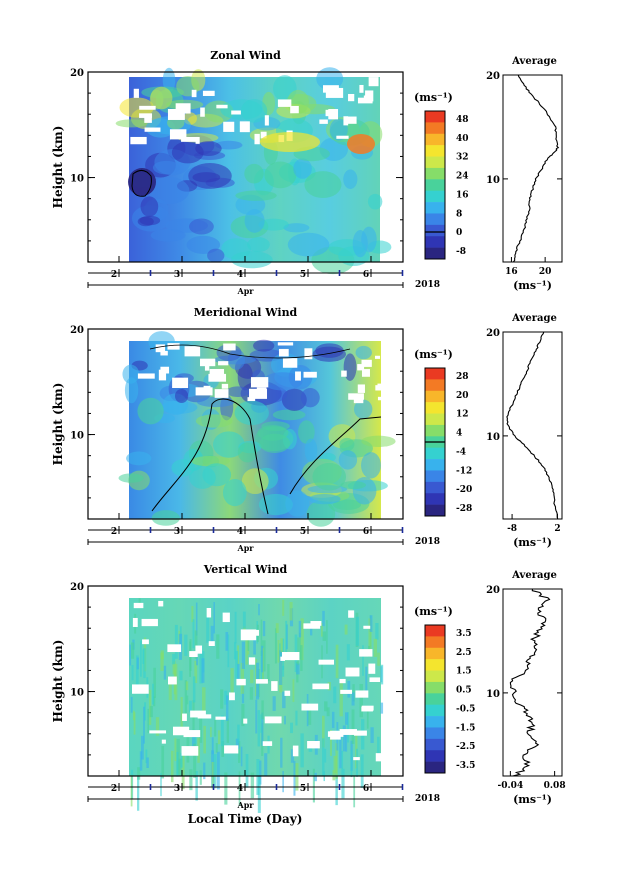 The image size is (626, 876). What do you see at coordinates (77, 693) in the screenshot?
I see `y-tick-label: 10` at bounding box center [77, 693].